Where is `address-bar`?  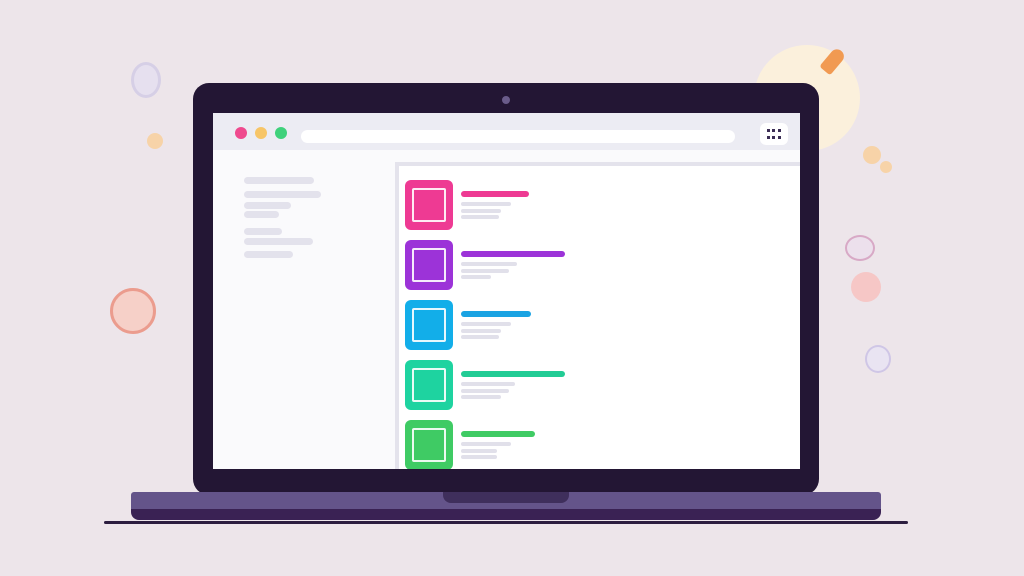
address-bar is located at coordinates (518, 136).